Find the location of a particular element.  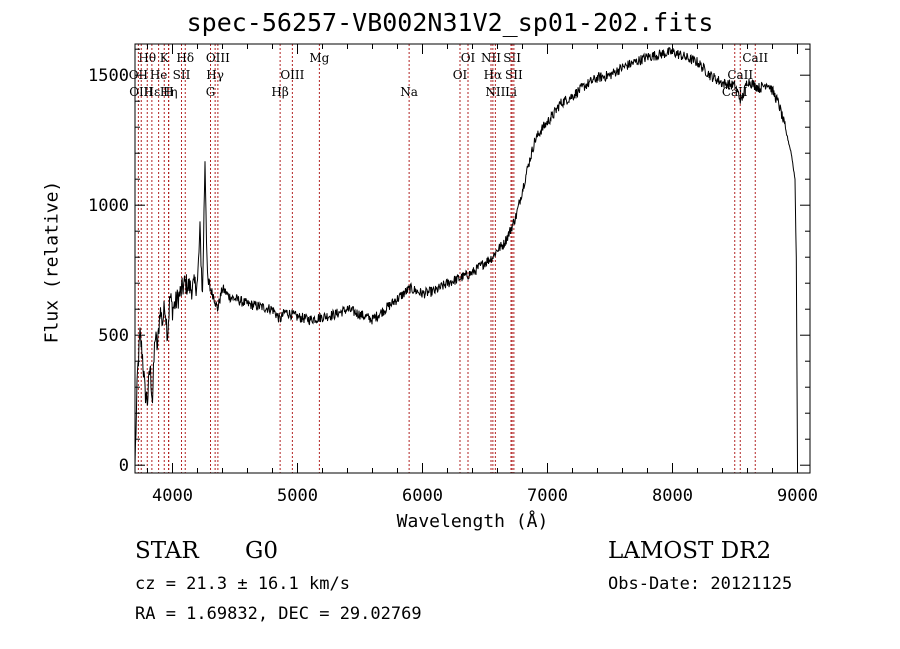

obs-date: Obs-Date: 20121125 is located at coordinates (700, 584).